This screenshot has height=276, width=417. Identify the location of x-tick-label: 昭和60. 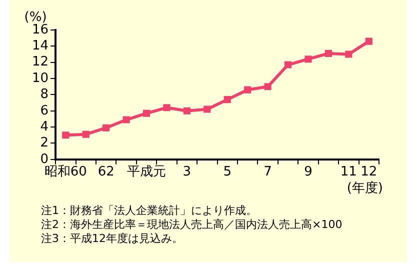
(65, 172).